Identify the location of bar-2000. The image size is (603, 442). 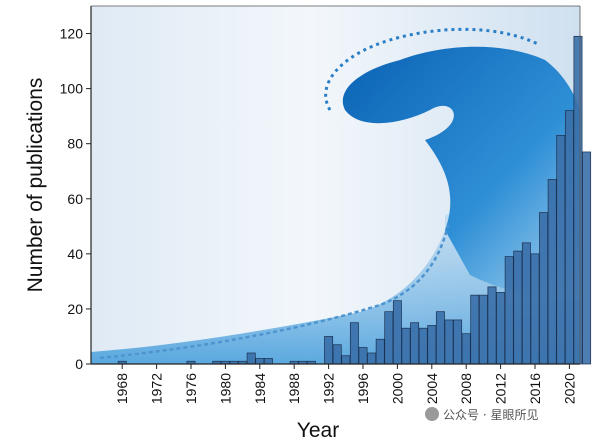
(397, 332).